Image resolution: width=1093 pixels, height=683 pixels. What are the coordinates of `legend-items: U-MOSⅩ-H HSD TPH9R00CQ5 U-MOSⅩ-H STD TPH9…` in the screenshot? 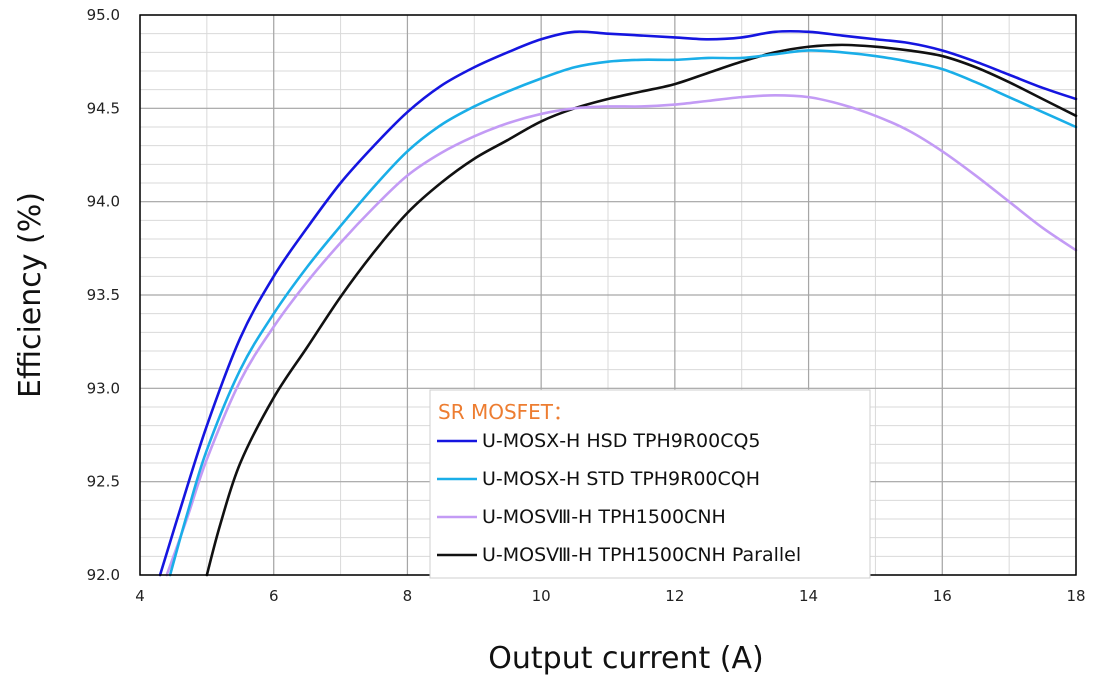 It's located at (619, 498).